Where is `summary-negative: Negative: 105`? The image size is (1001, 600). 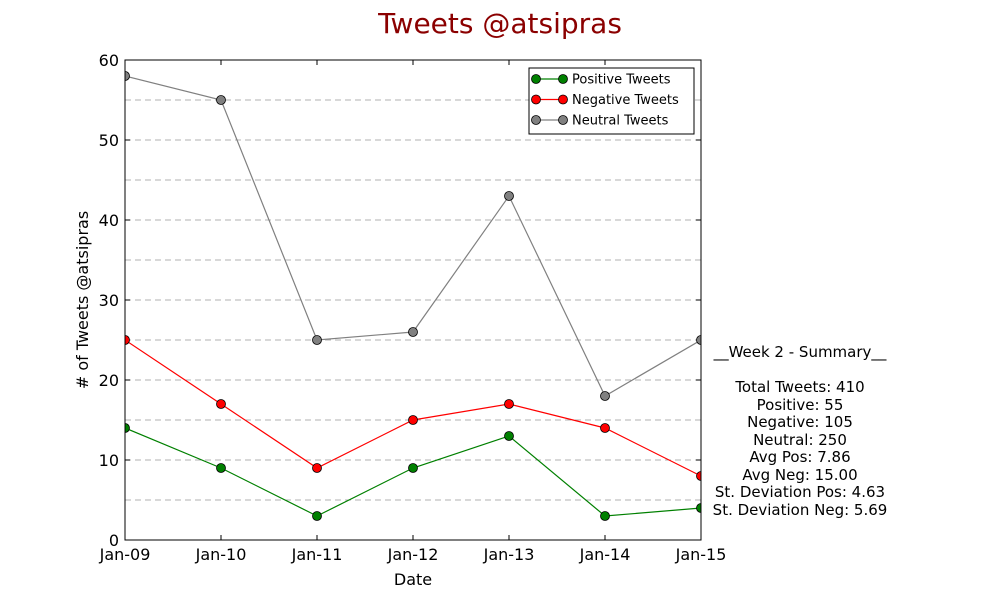
summary-negative: Negative: 105 is located at coordinates (800, 422).